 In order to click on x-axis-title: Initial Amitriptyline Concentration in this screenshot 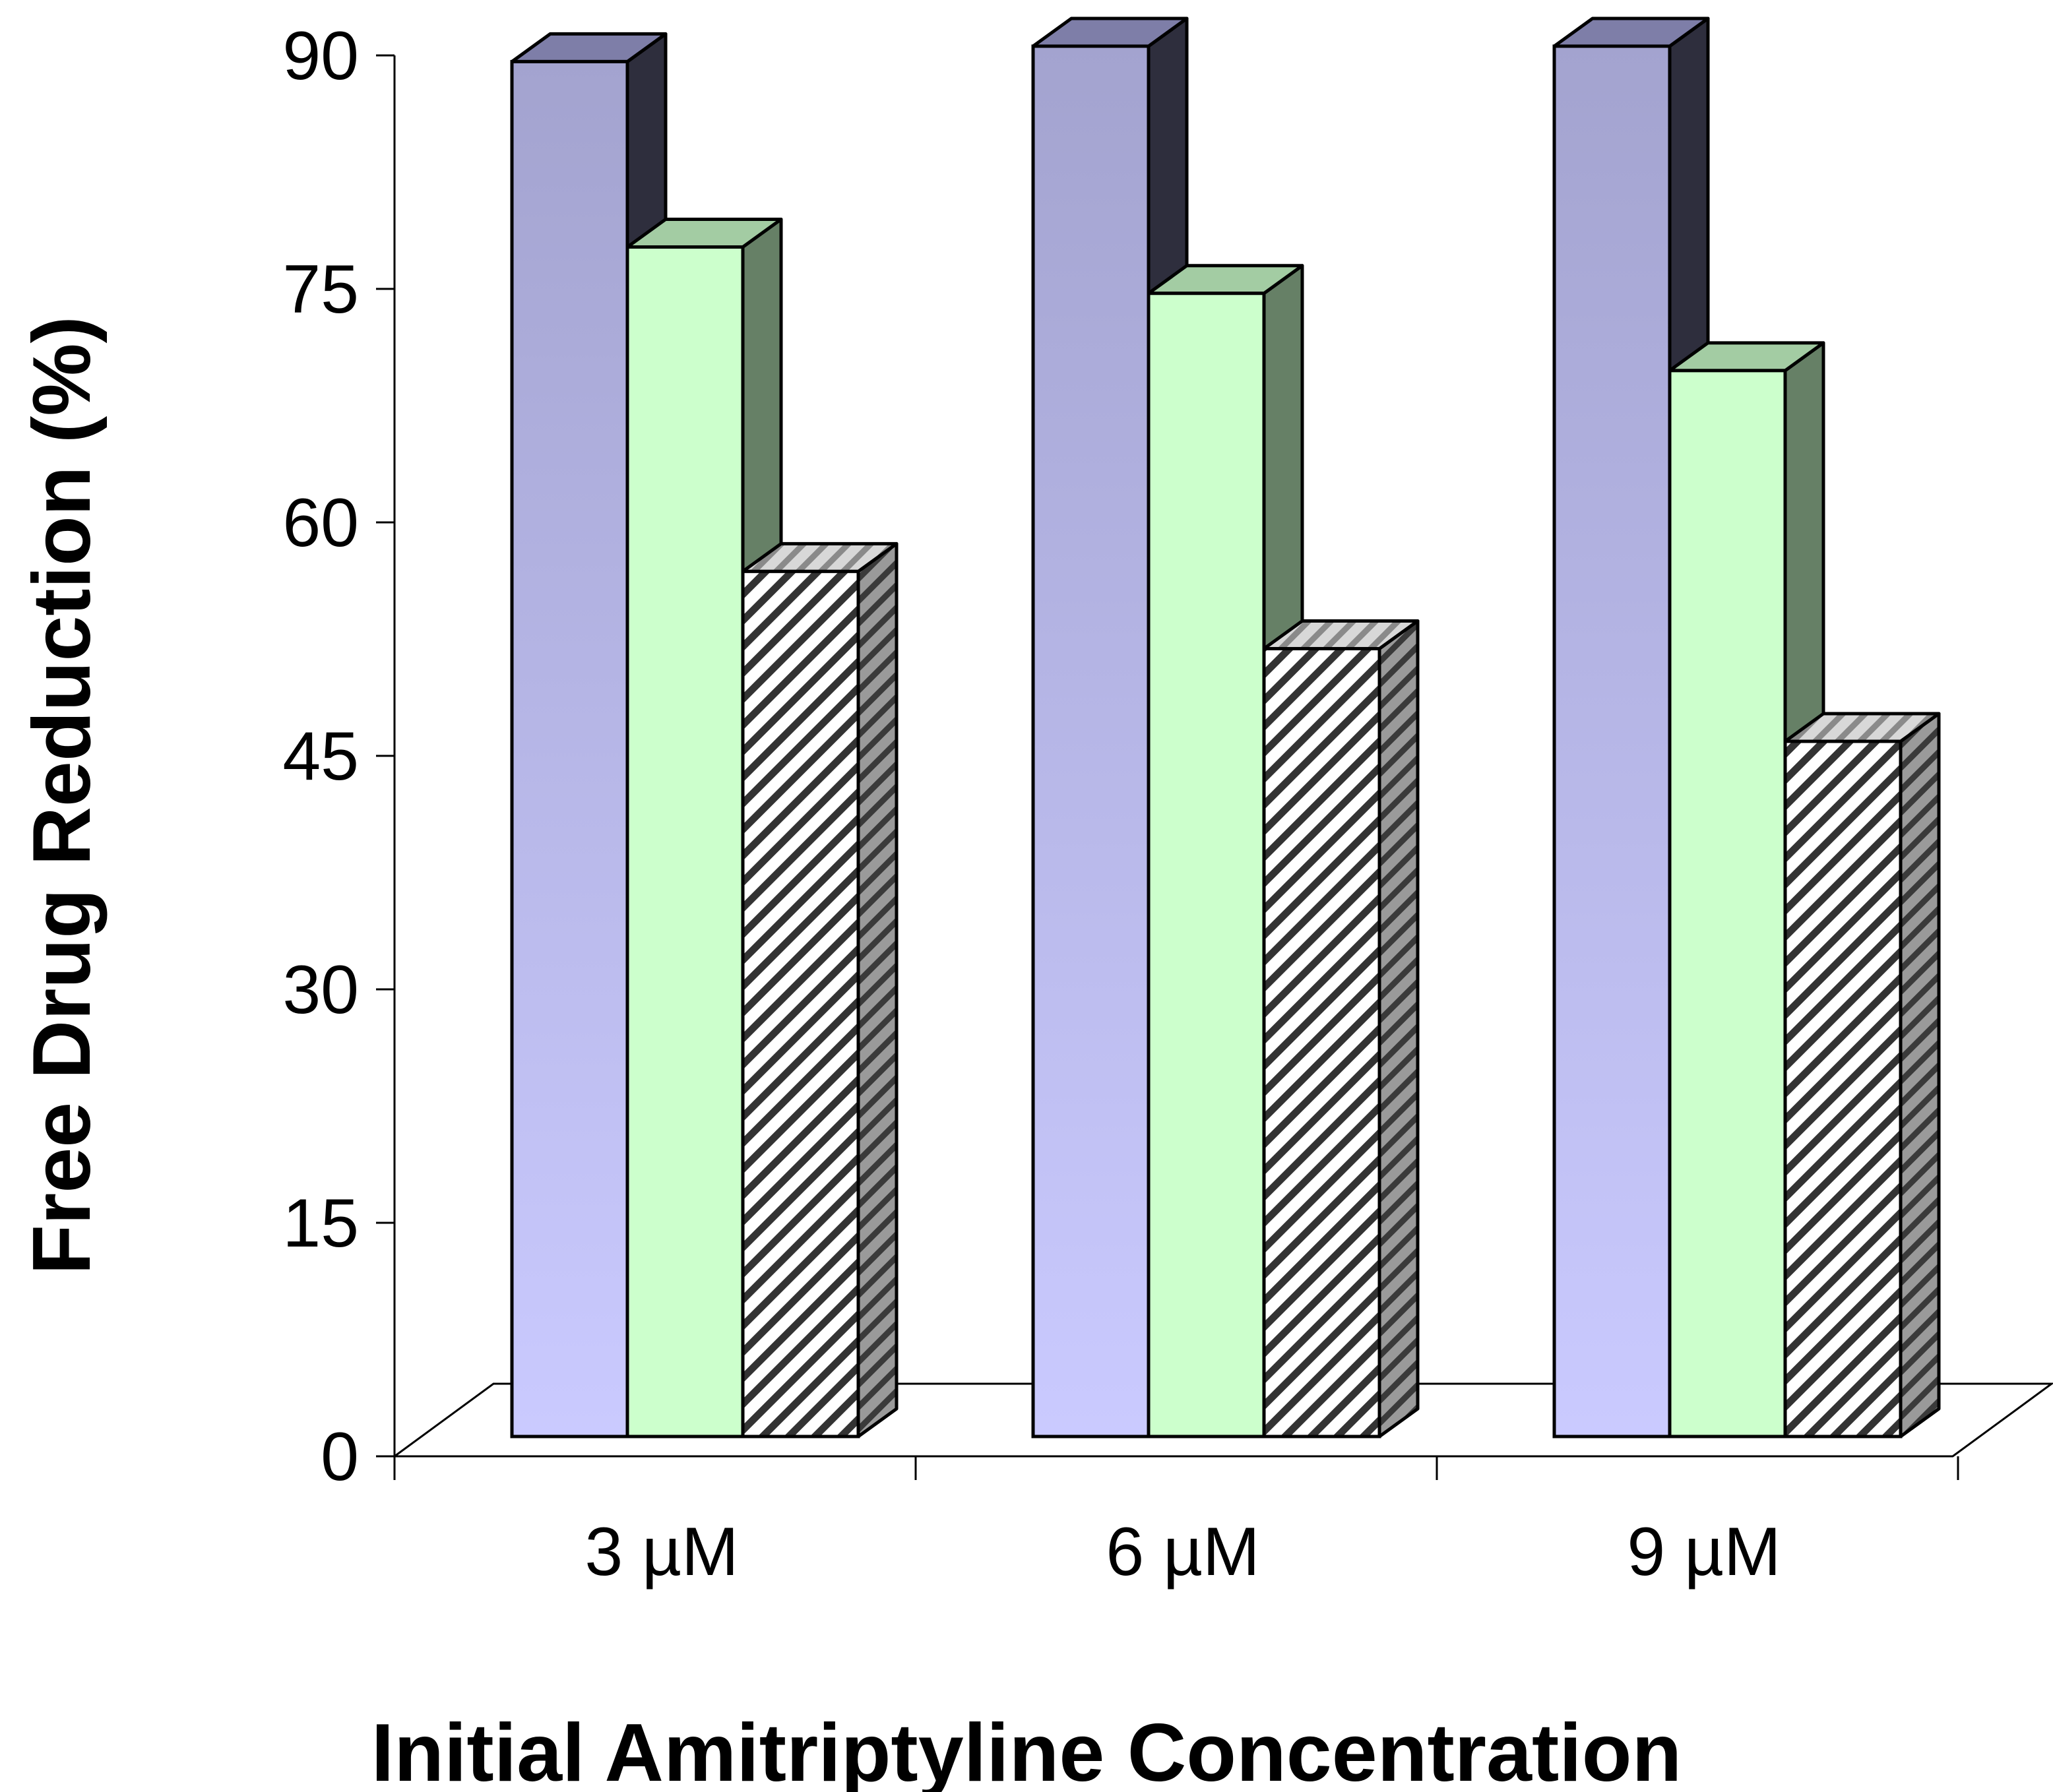, I will do `click(1026, 1750)`.